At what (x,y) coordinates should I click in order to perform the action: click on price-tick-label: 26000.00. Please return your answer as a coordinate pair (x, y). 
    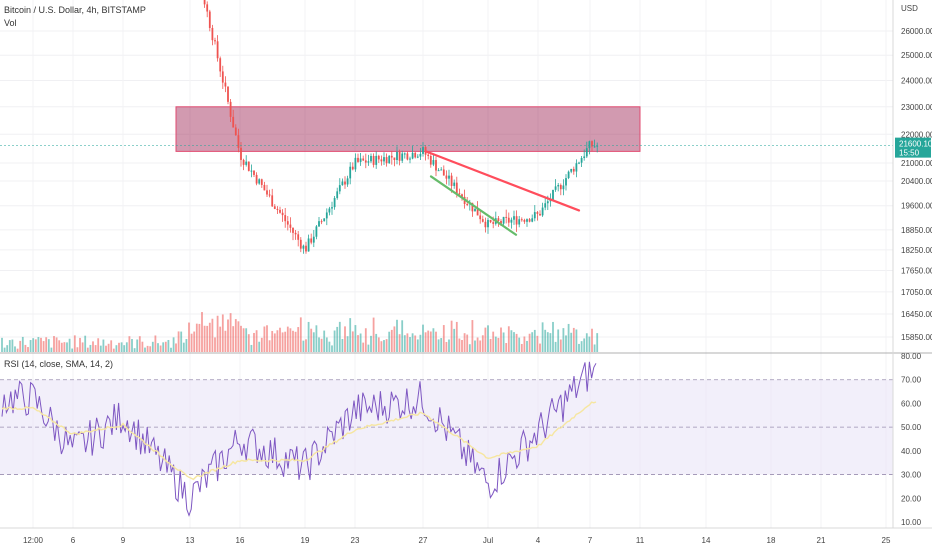
    Looking at the image, I should click on (916, 31).